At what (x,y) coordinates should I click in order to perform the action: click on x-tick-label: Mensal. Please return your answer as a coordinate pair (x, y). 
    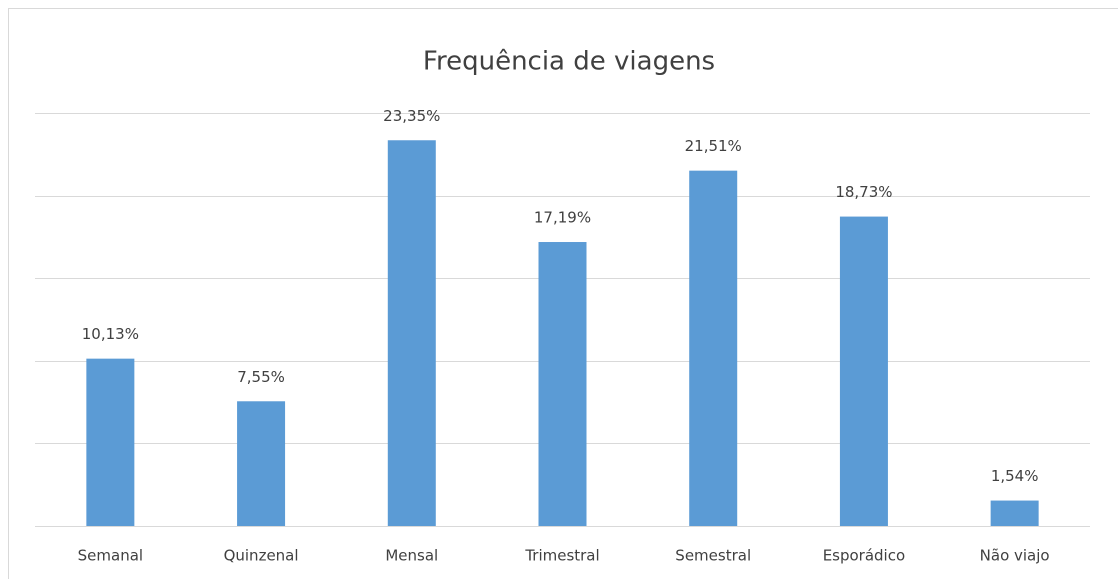
    Looking at the image, I should click on (411, 556).